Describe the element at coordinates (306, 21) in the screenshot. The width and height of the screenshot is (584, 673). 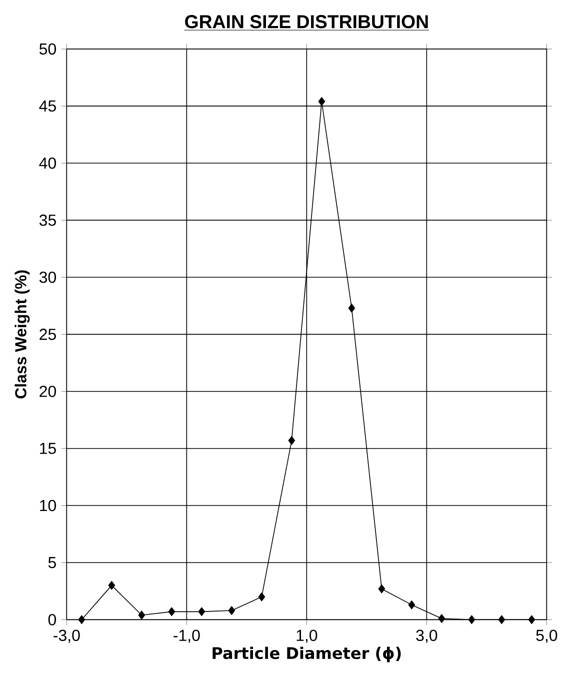
I see `chart-title: GRAIN SIZE DISTRIBUTION` at that location.